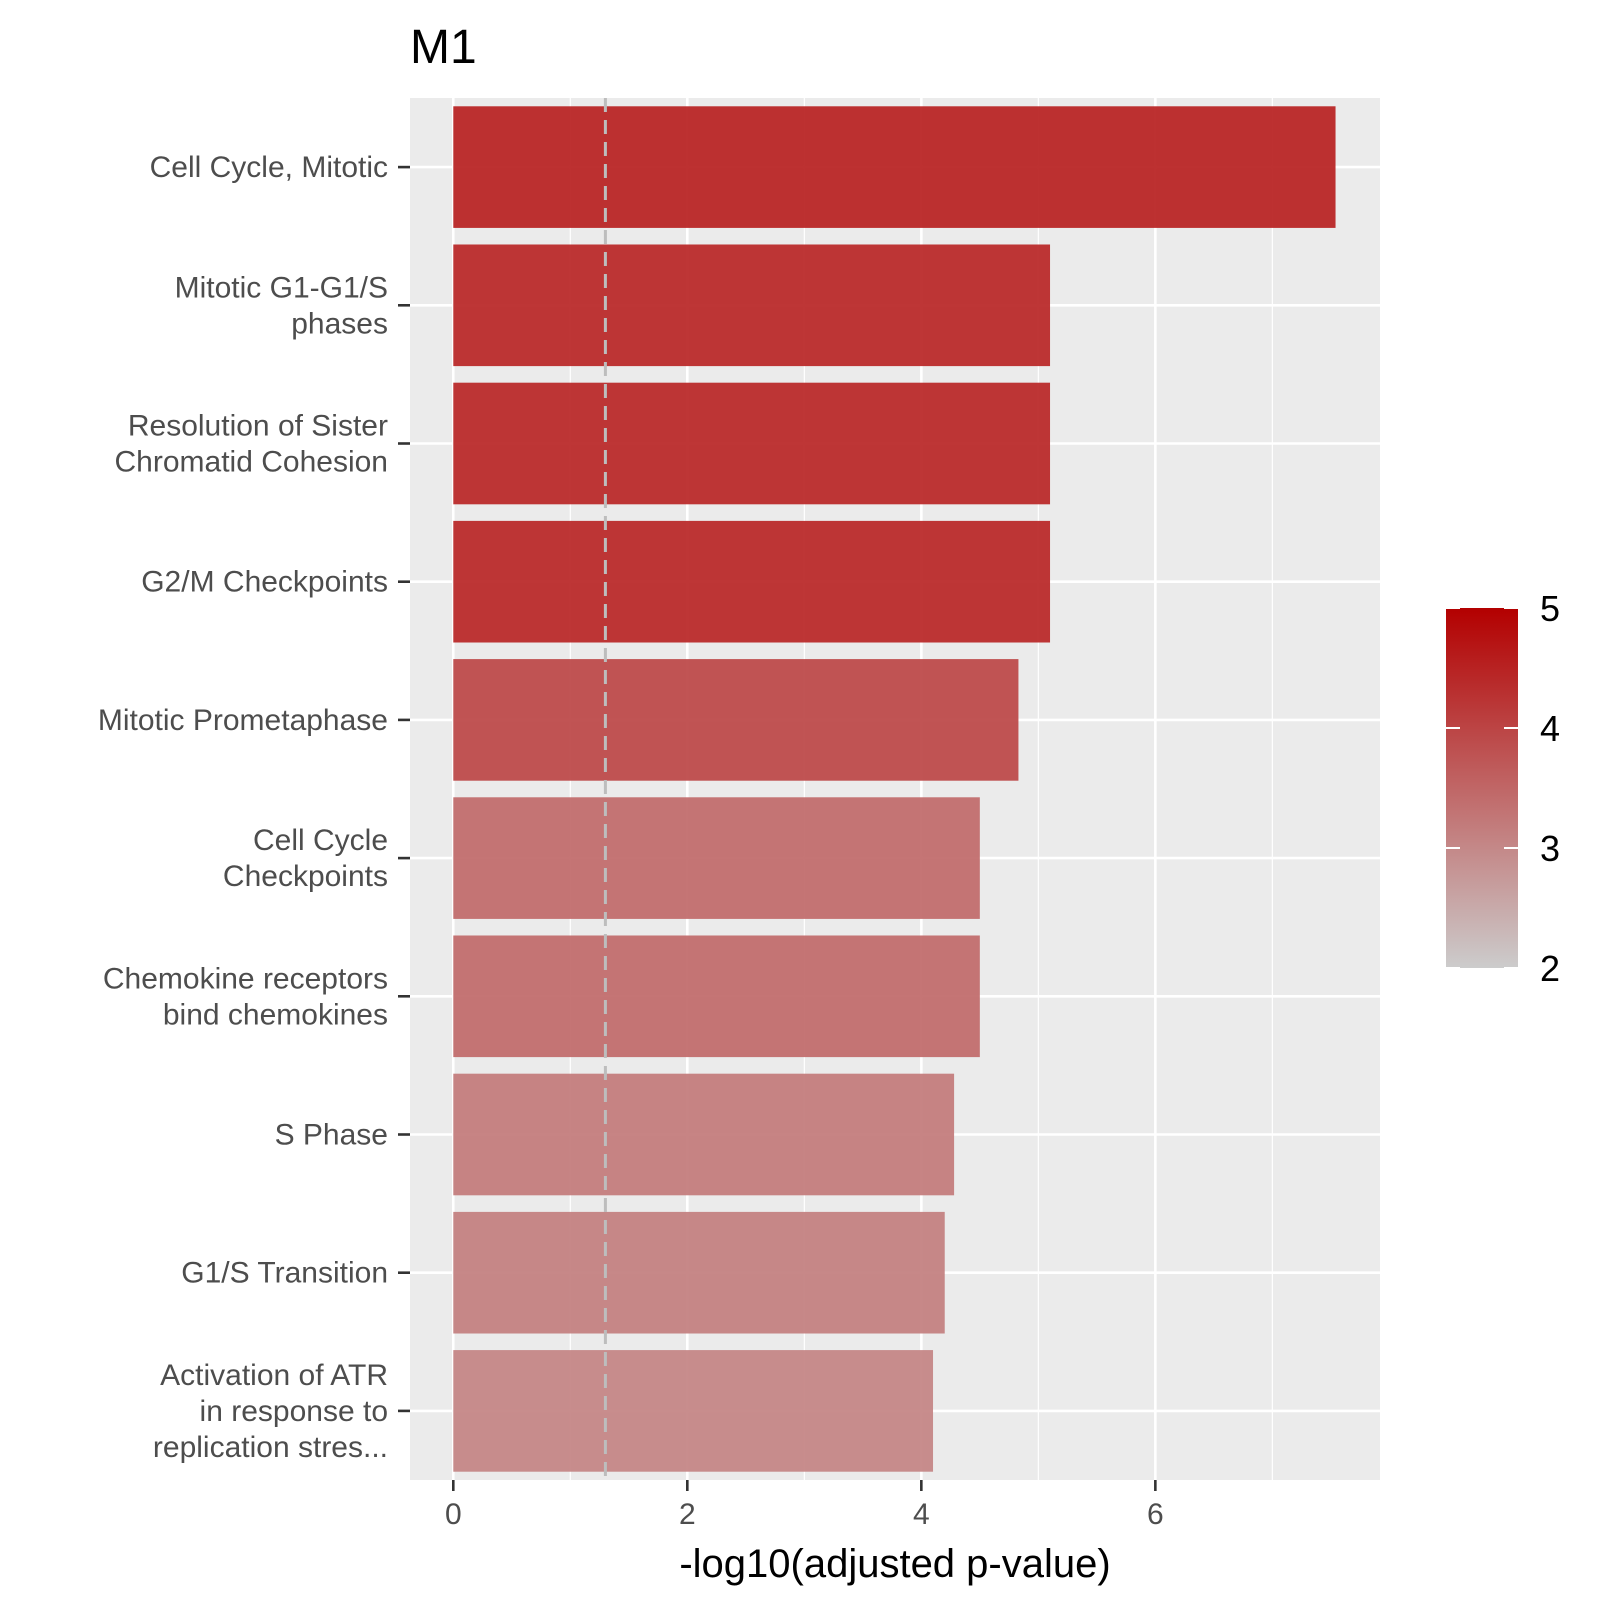 This screenshot has width=1600, height=1600. I want to click on chart-title: M1, so click(443, 47).